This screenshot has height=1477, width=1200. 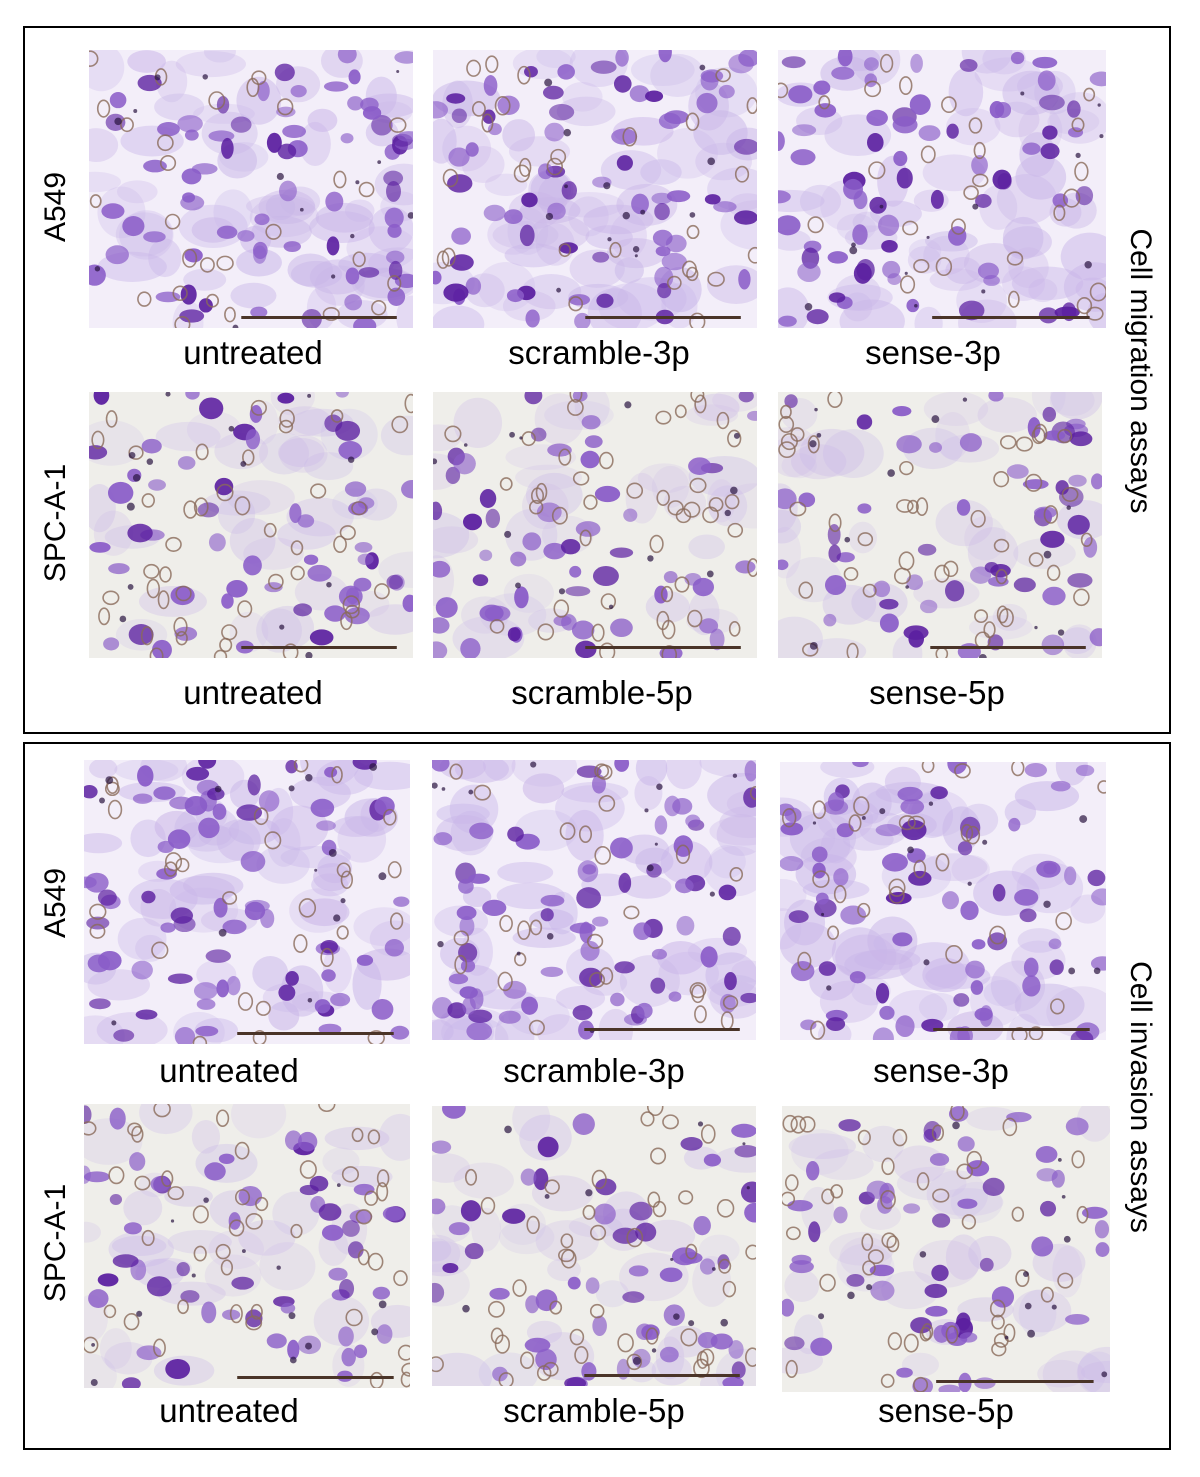 I want to click on micrograph-invasion-spca1-untreated, so click(x=247, y=1246).